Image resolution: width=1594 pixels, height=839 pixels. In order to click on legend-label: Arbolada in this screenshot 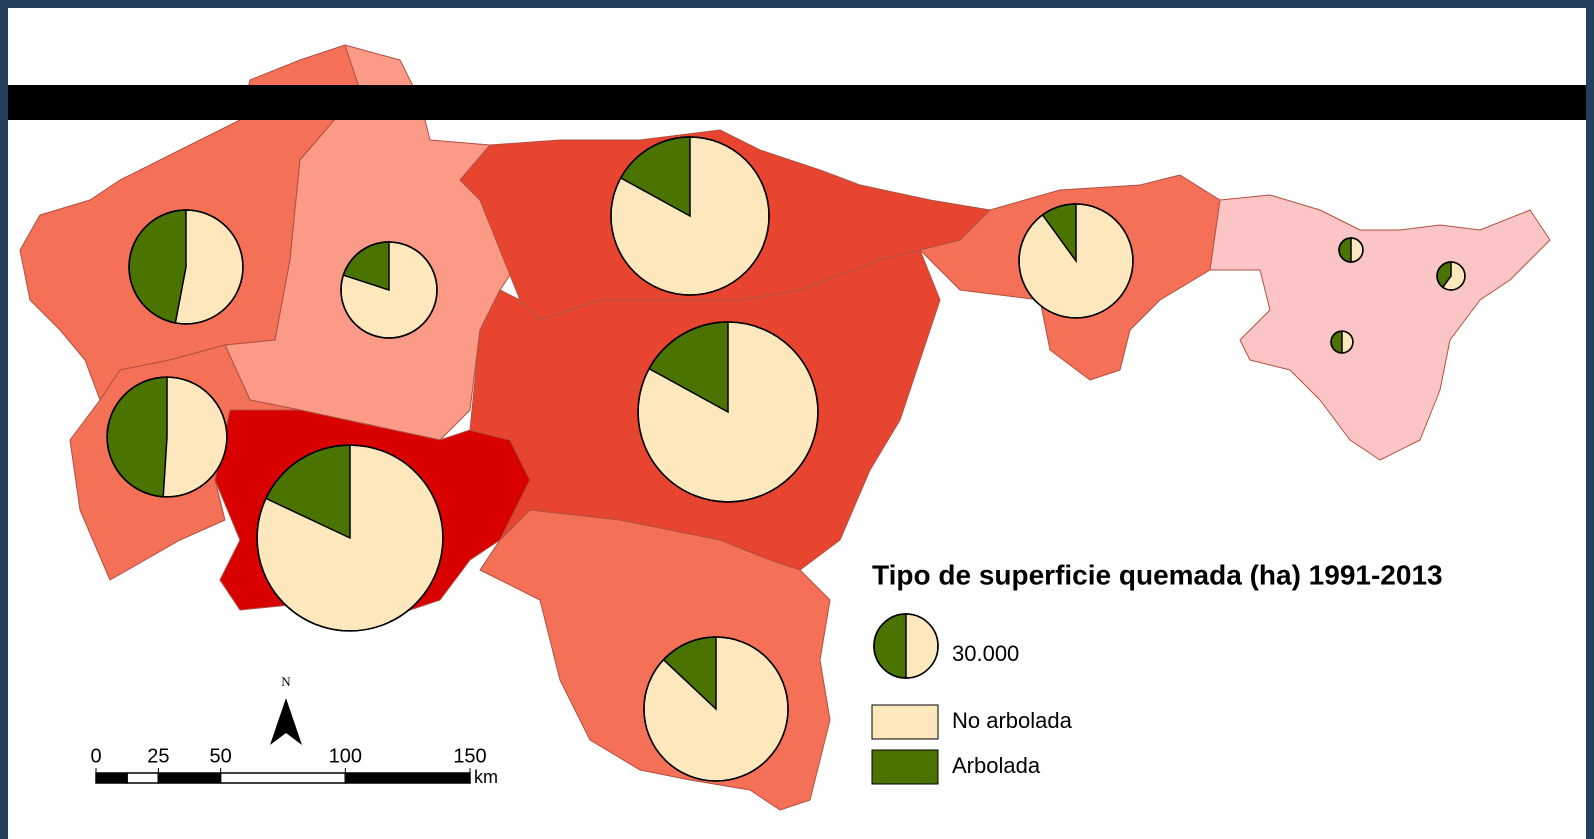, I will do `click(996, 765)`.